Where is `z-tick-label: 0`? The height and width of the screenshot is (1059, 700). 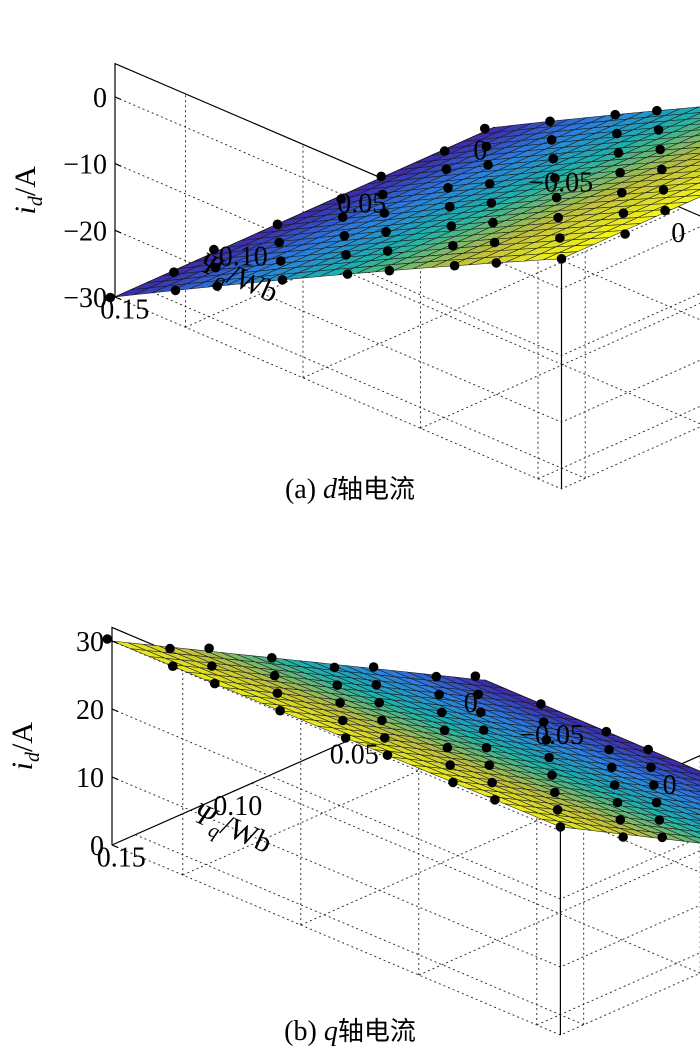 z-tick-label: 0 is located at coordinates (97, 846).